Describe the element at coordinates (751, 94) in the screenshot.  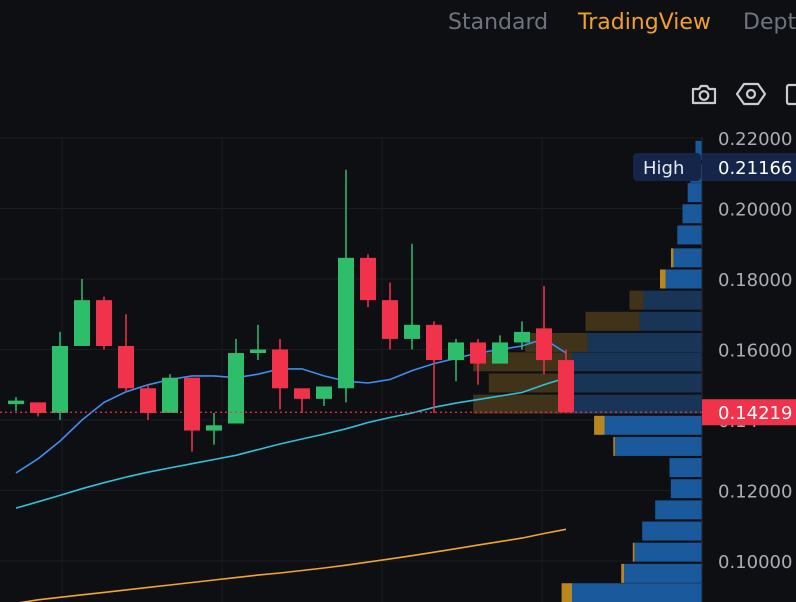
I see `settings-icon` at that location.